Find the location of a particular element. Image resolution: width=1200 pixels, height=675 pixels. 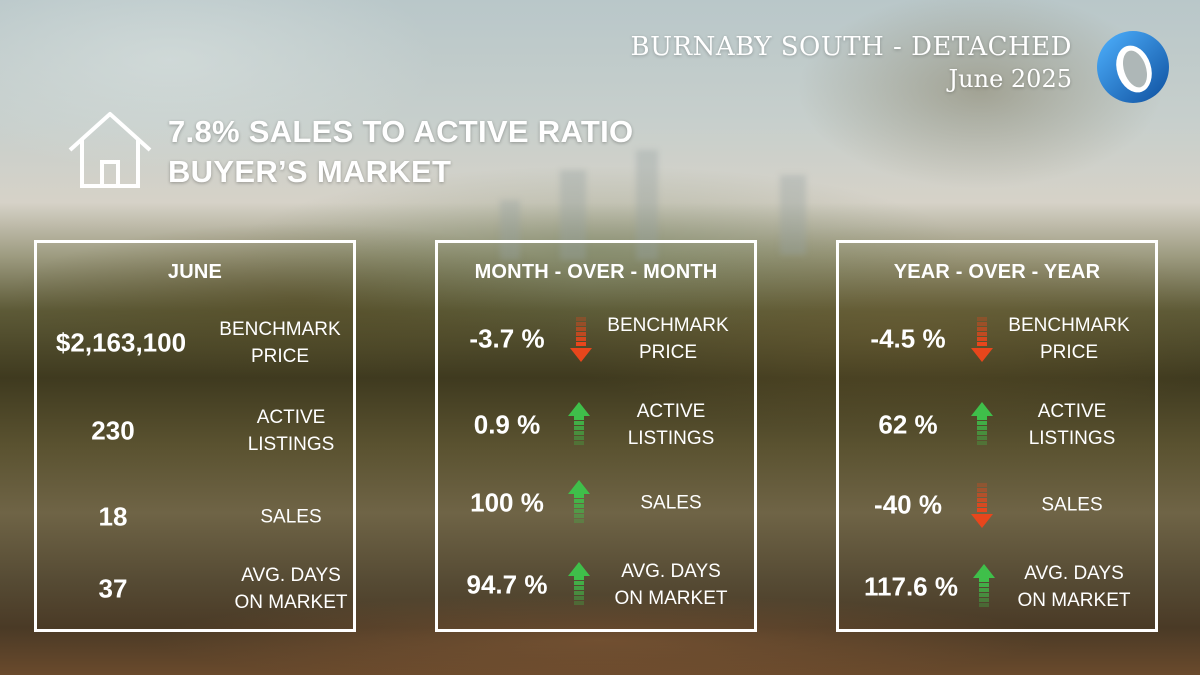

metric-value: 0.9 % is located at coordinates (507, 424).